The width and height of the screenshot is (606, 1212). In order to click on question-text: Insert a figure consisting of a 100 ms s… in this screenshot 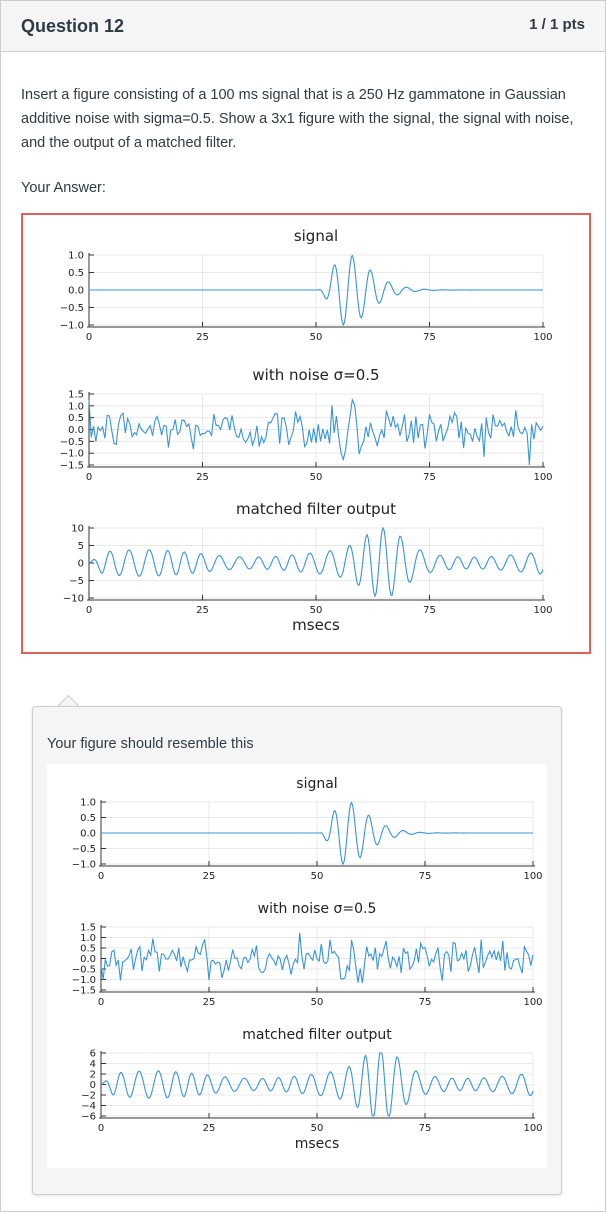, I will do `click(297, 119)`.